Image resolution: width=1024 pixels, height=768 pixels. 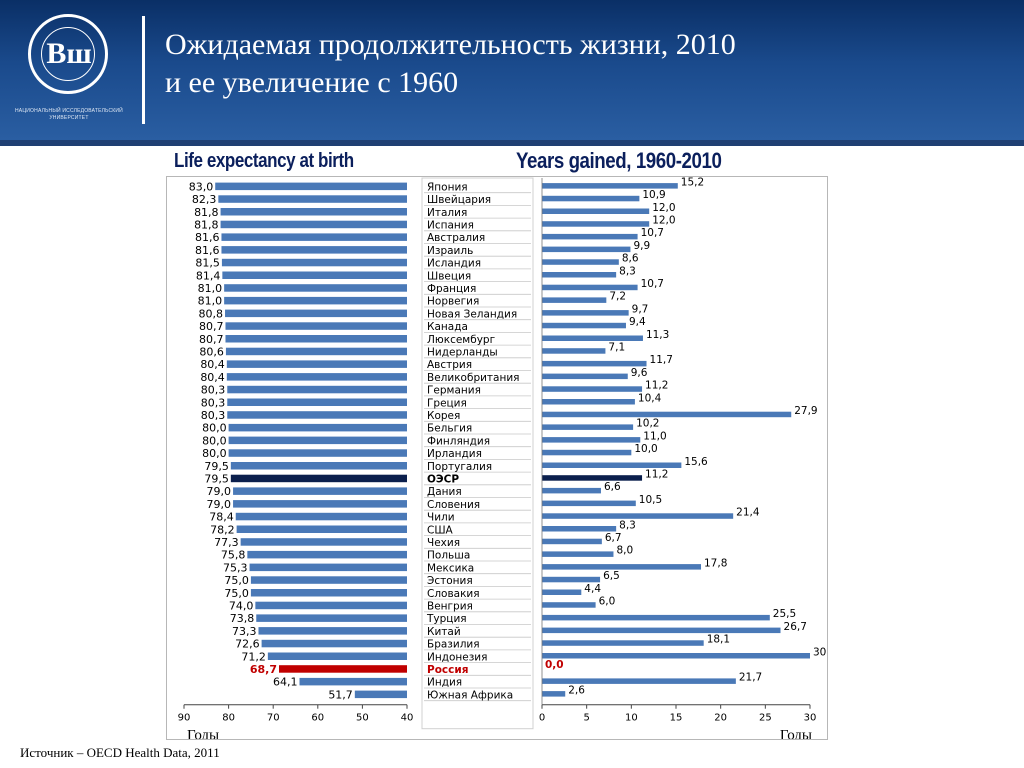 I want to click on category-label: Эстония, so click(x=450, y=581).